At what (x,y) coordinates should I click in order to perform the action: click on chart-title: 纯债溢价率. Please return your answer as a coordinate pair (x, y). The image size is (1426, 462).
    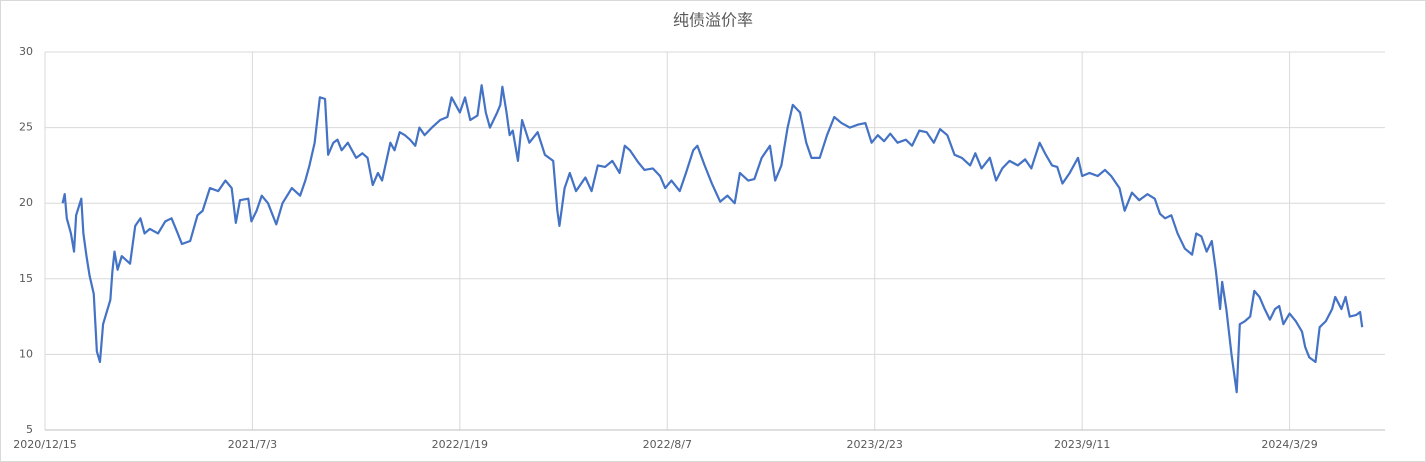
    Looking at the image, I should click on (713, 20).